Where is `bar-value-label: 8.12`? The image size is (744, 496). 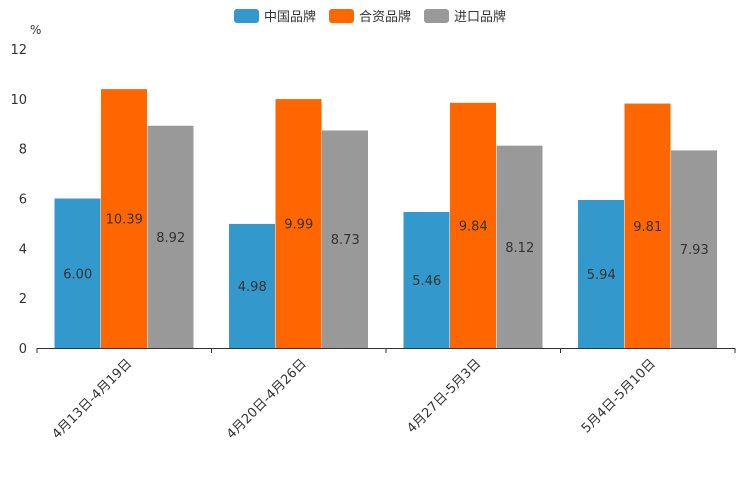 bar-value-label: 8.12 is located at coordinates (519, 248).